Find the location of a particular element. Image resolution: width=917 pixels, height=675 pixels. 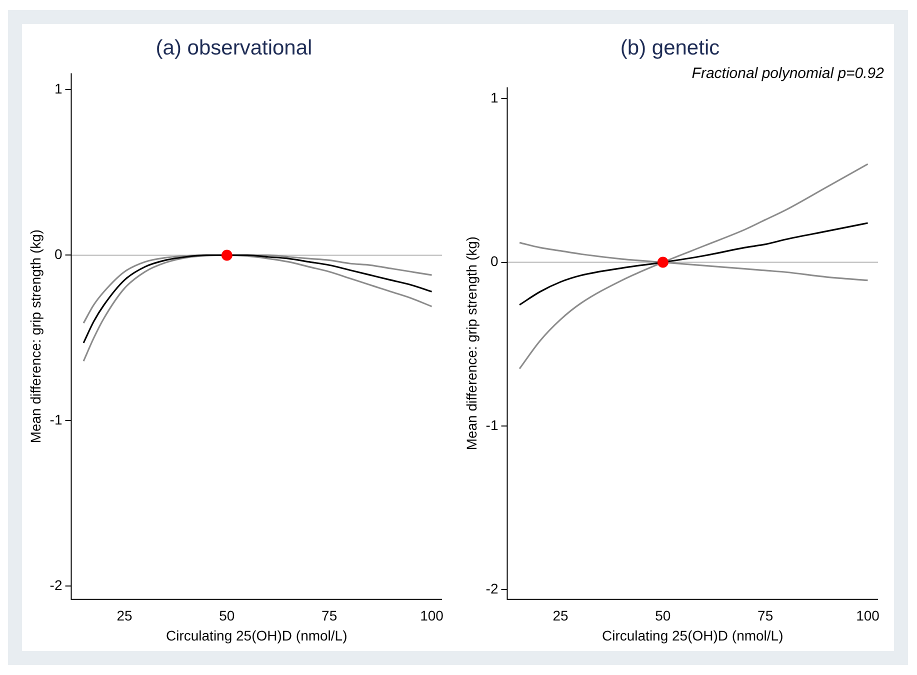

chart-title: (a) observational is located at coordinates (234, 48).